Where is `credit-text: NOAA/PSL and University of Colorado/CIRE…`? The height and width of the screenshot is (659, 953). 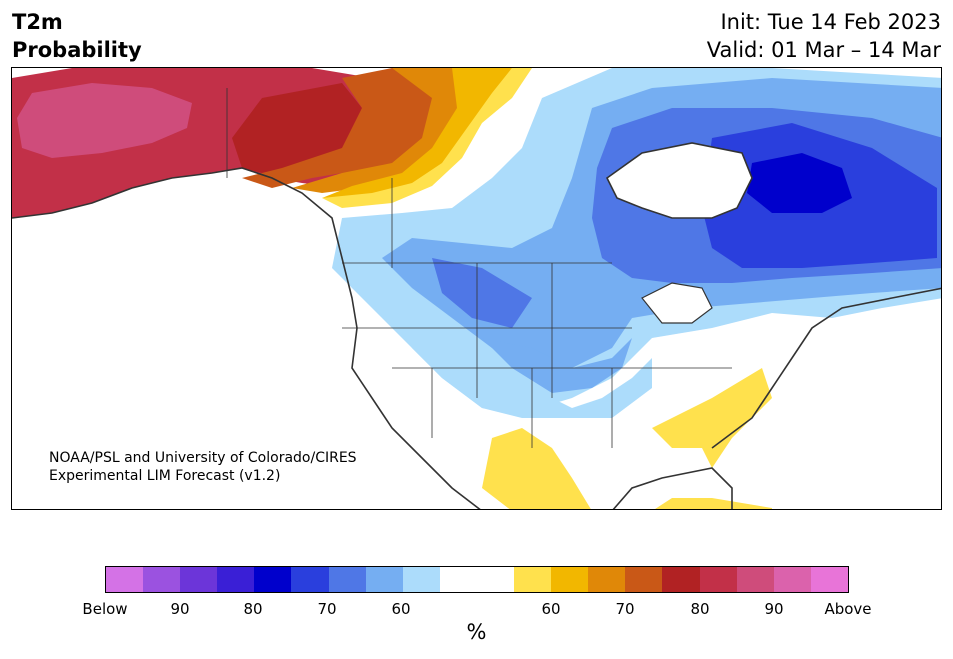
credit-text: NOAA/PSL and University of Colorado/CIRE… is located at coordinates (203, 467).